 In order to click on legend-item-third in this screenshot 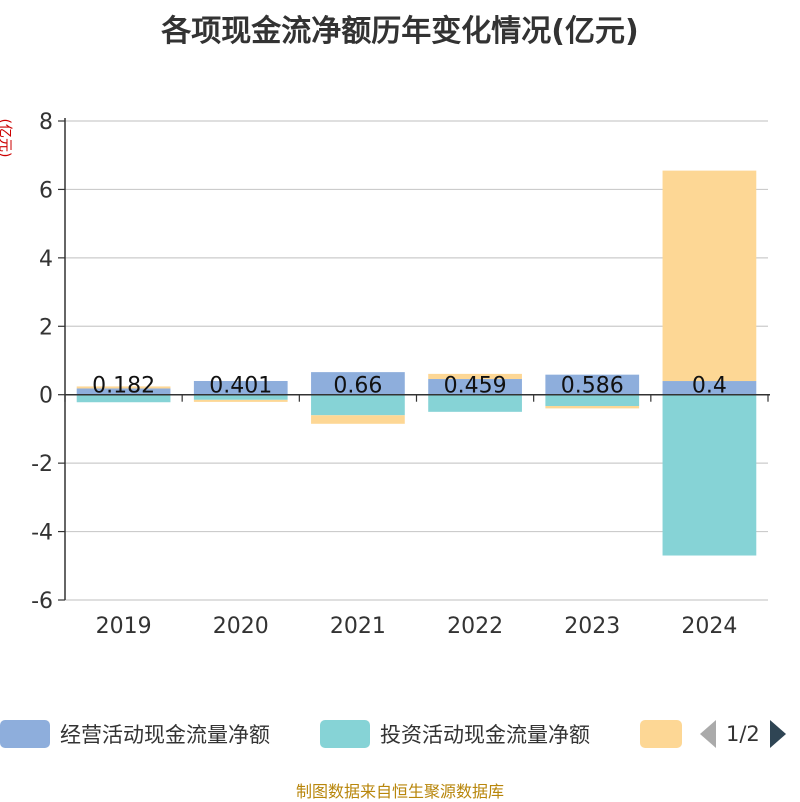, I will do `click(661, 734)`.